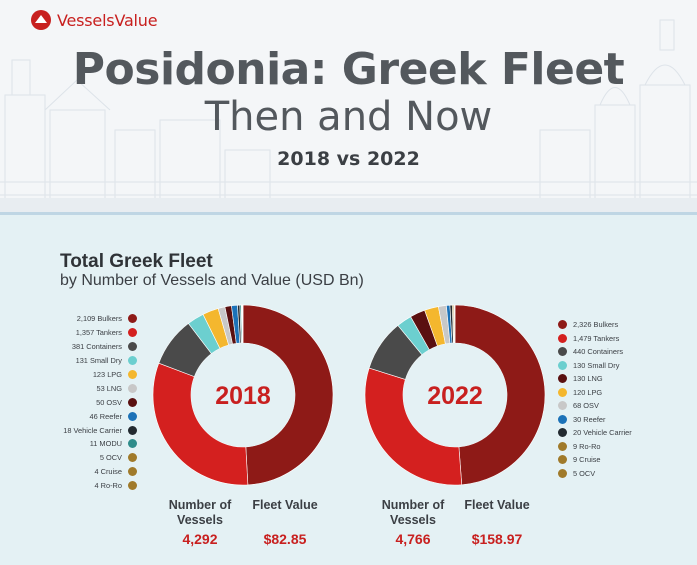 Image resolution: width=697 pixels, height=565 pixels. I want to click on legend-label: 2,109 Bulkers, so click(99, 319).